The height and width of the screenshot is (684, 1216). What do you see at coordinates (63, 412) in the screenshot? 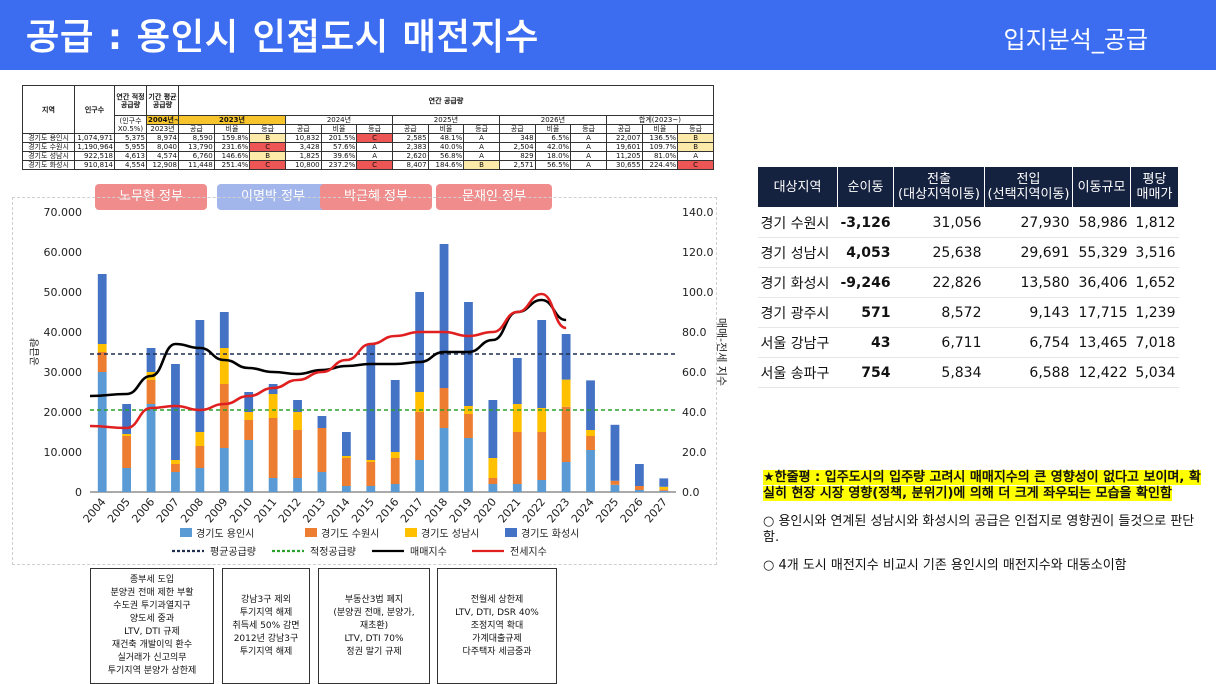
I see `y-tick-label: 20.000` at bounding box center [63, 412].